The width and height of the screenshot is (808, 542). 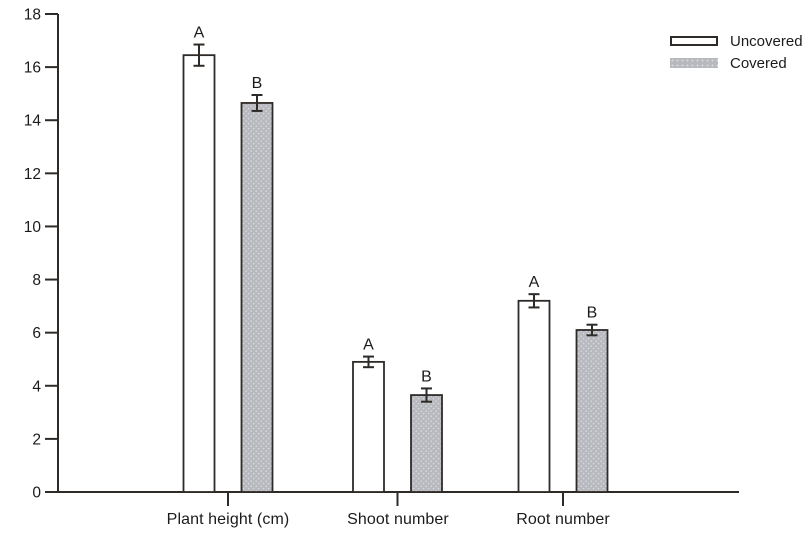 What do you see at coordinates (36, 439) in the screenshot?
I see `y-tick-label: 2` at bounding box center [36, 439].